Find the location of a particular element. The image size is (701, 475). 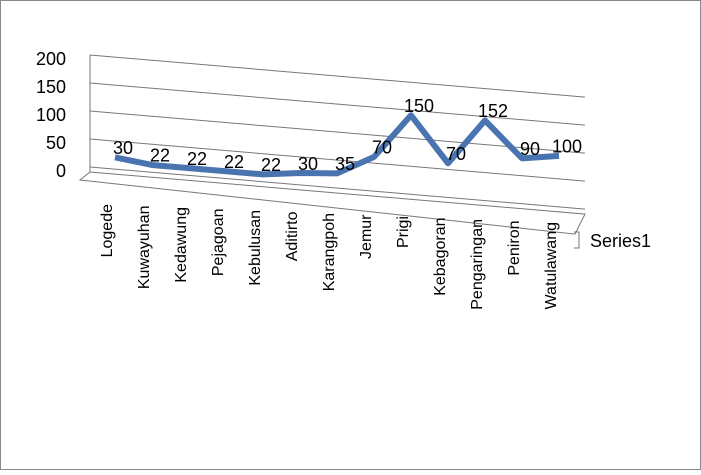

y-tick-label: 50 is located at coordinates (56, 143).